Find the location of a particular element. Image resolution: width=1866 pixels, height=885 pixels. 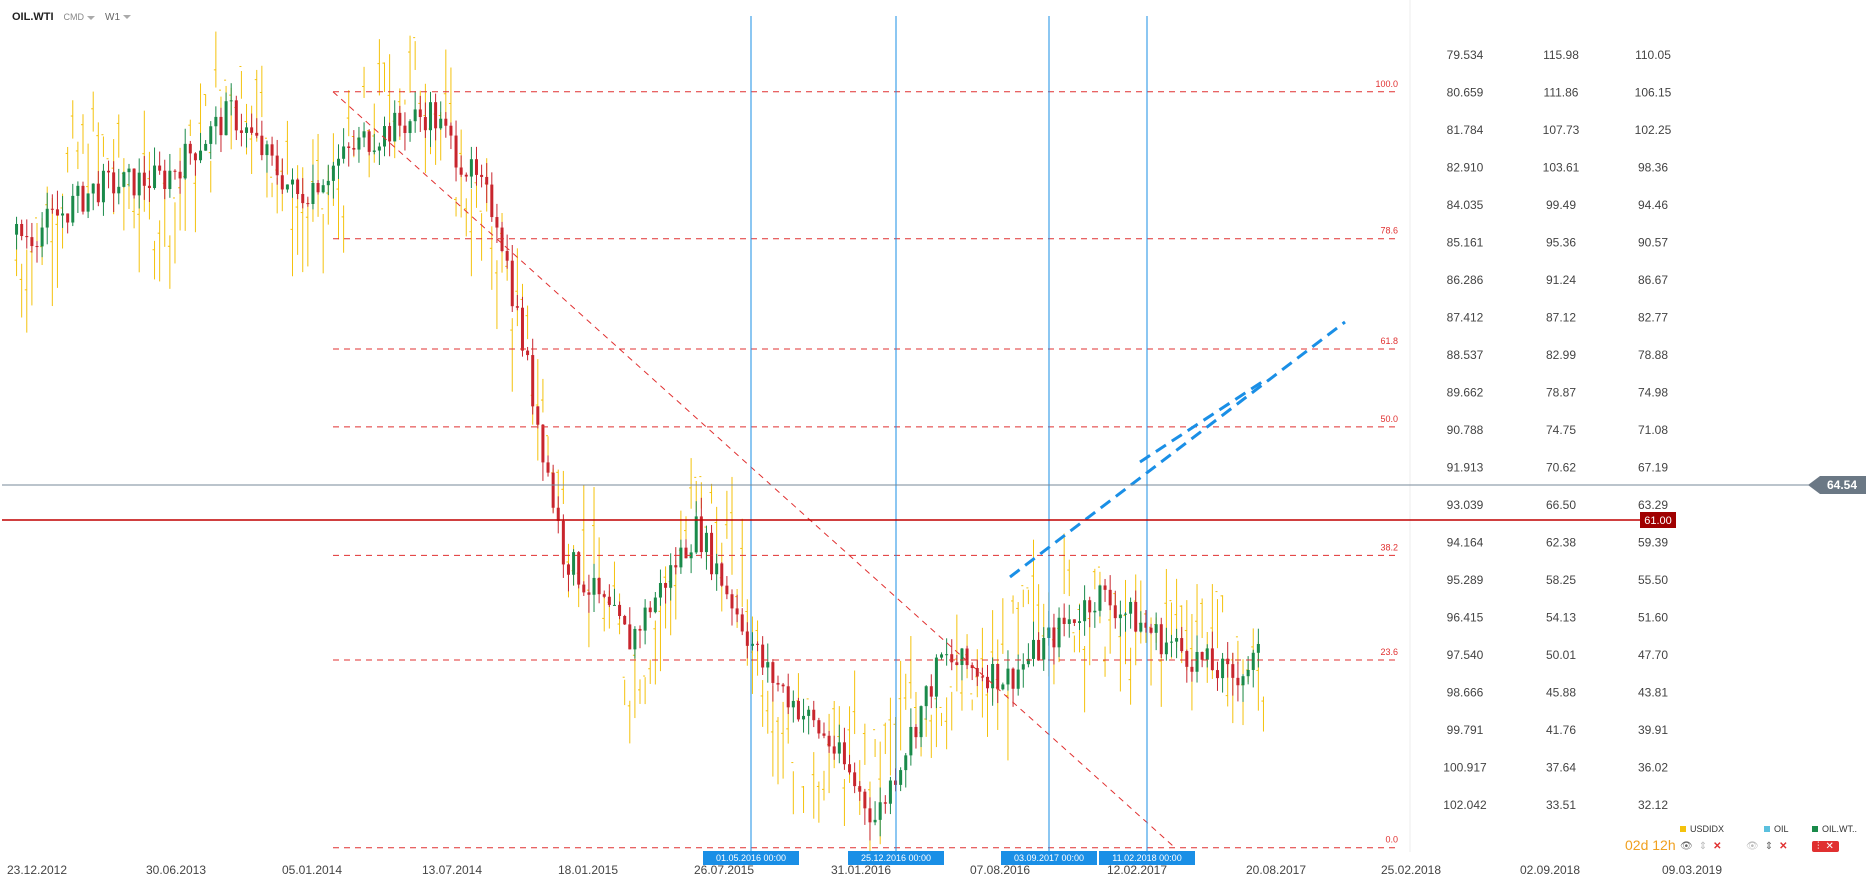

settings-icon: ⫶ is located at coordinates (1818, 846).